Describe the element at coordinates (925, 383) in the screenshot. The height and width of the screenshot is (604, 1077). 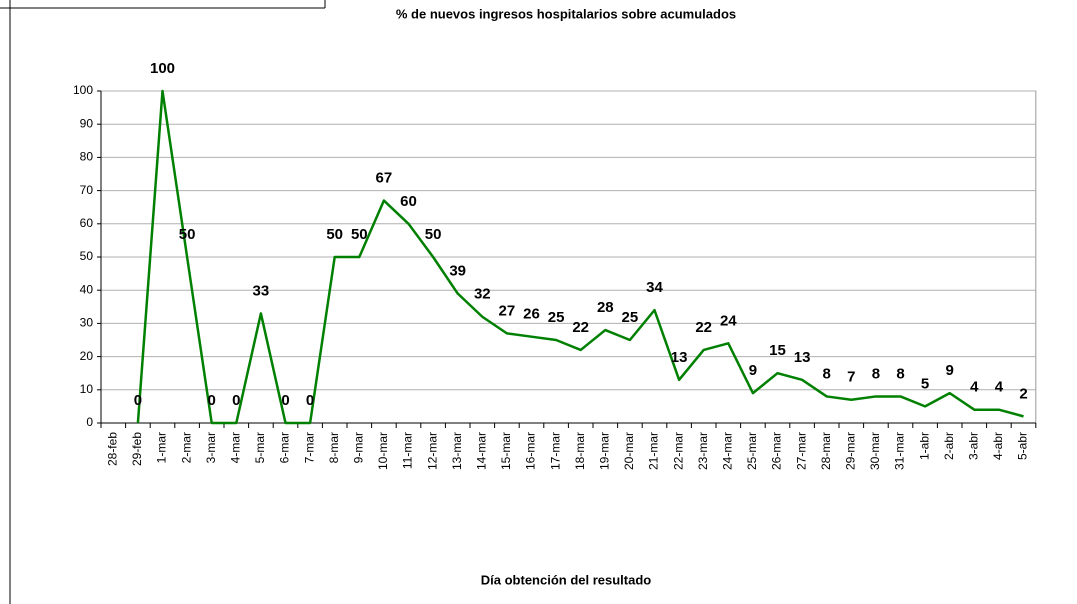
I see `data-label: 5` at that location.